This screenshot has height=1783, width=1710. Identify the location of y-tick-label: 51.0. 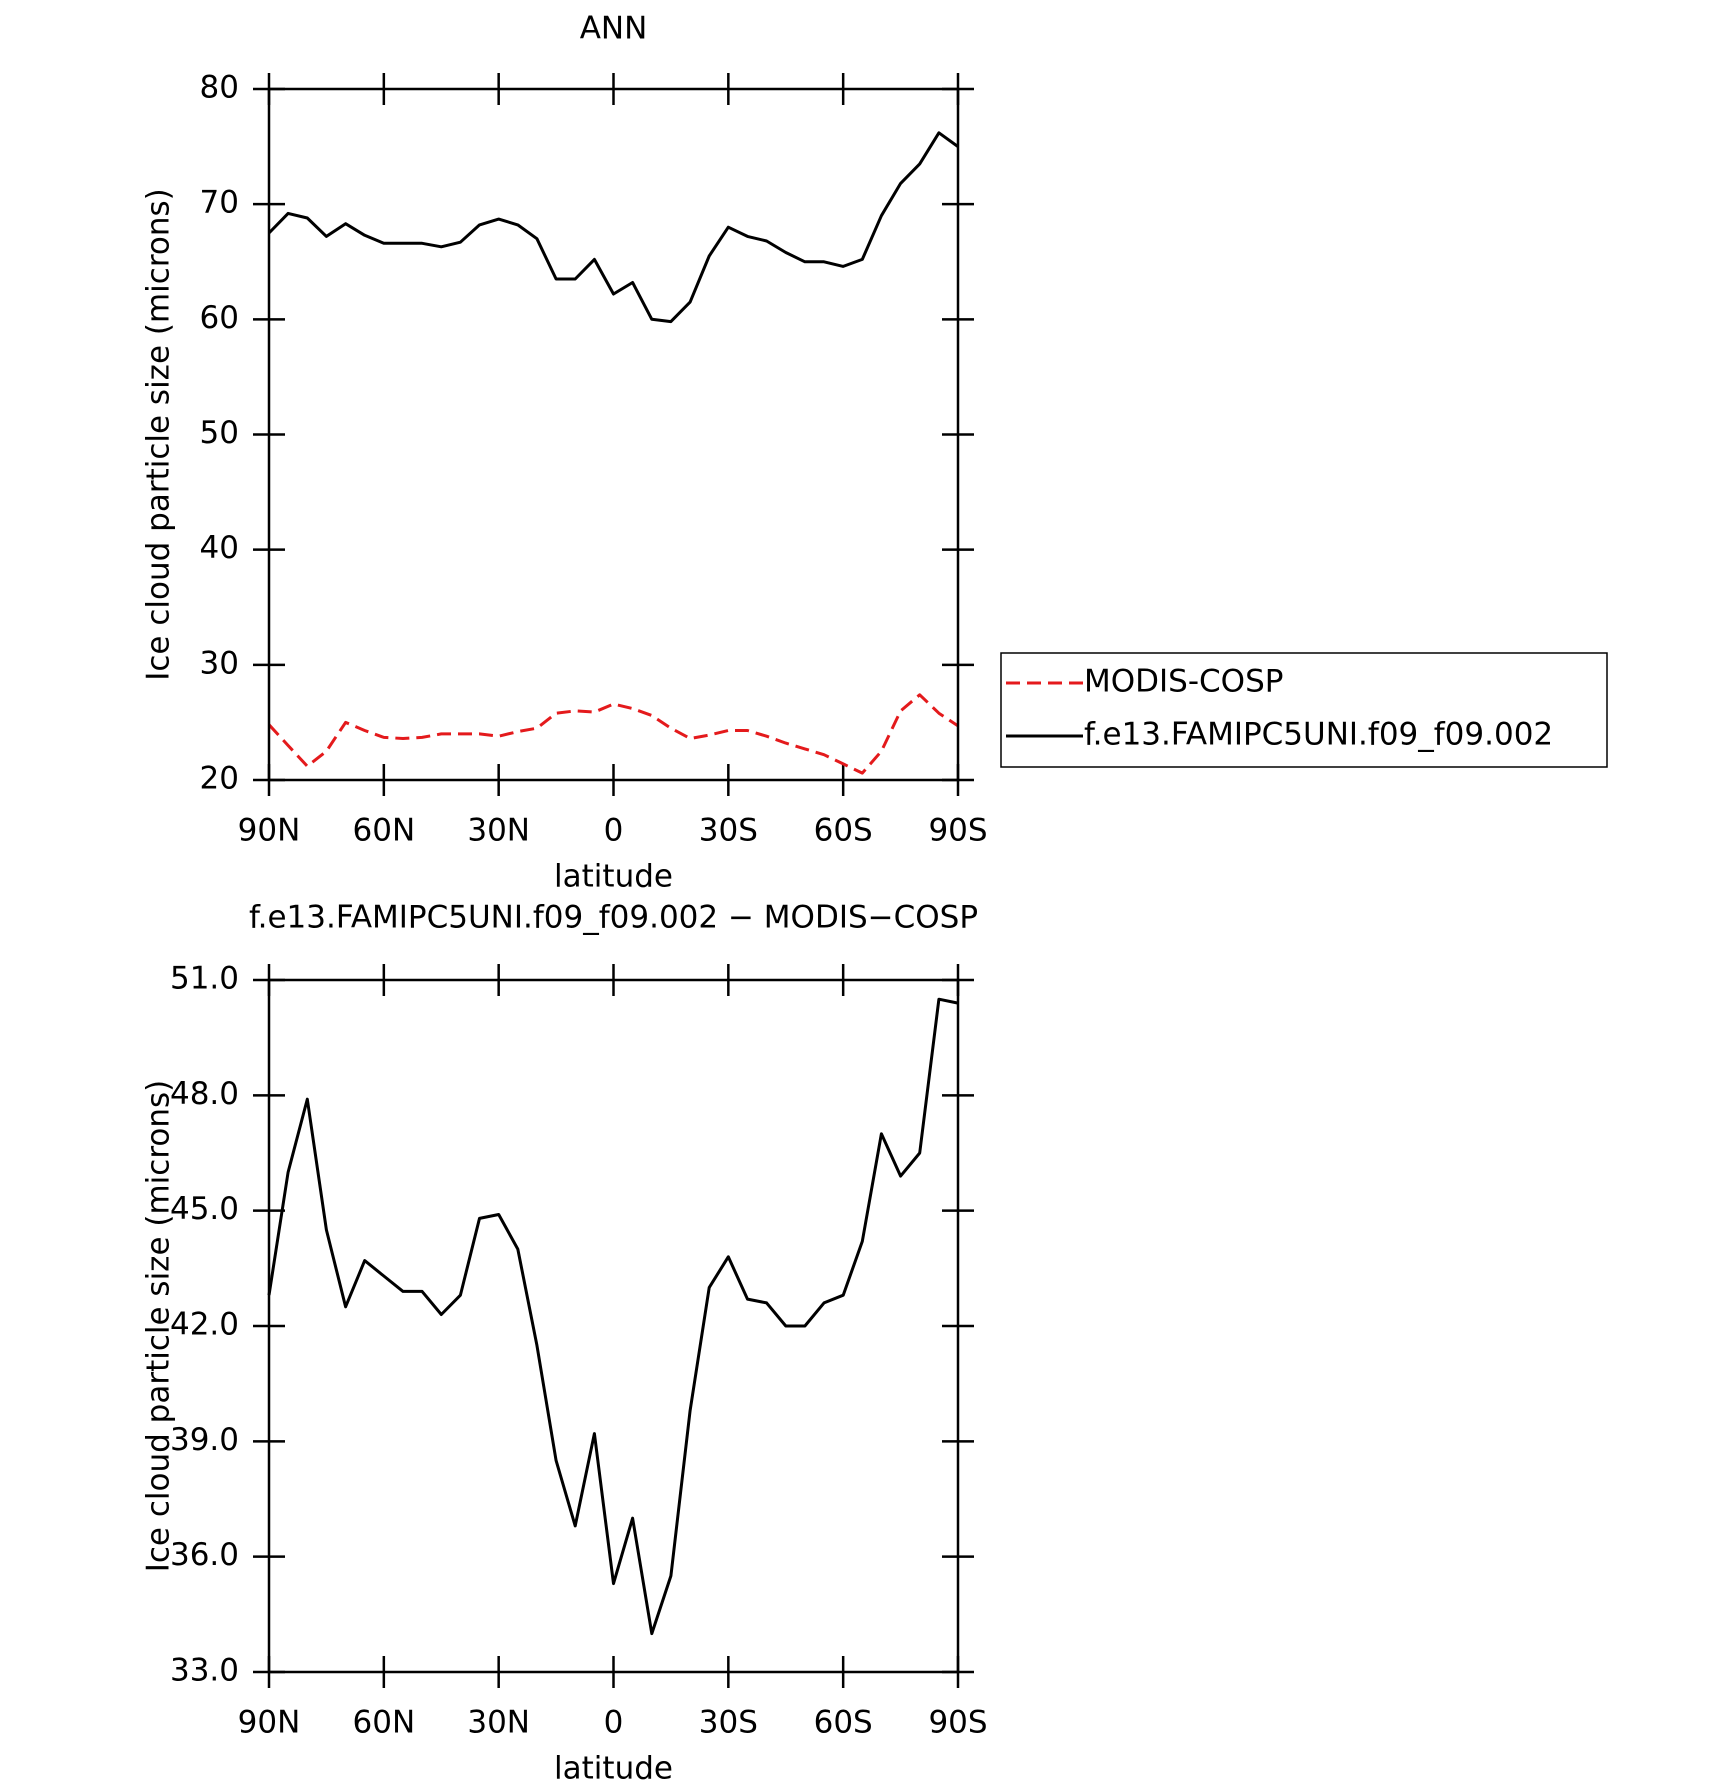
(204, 979).